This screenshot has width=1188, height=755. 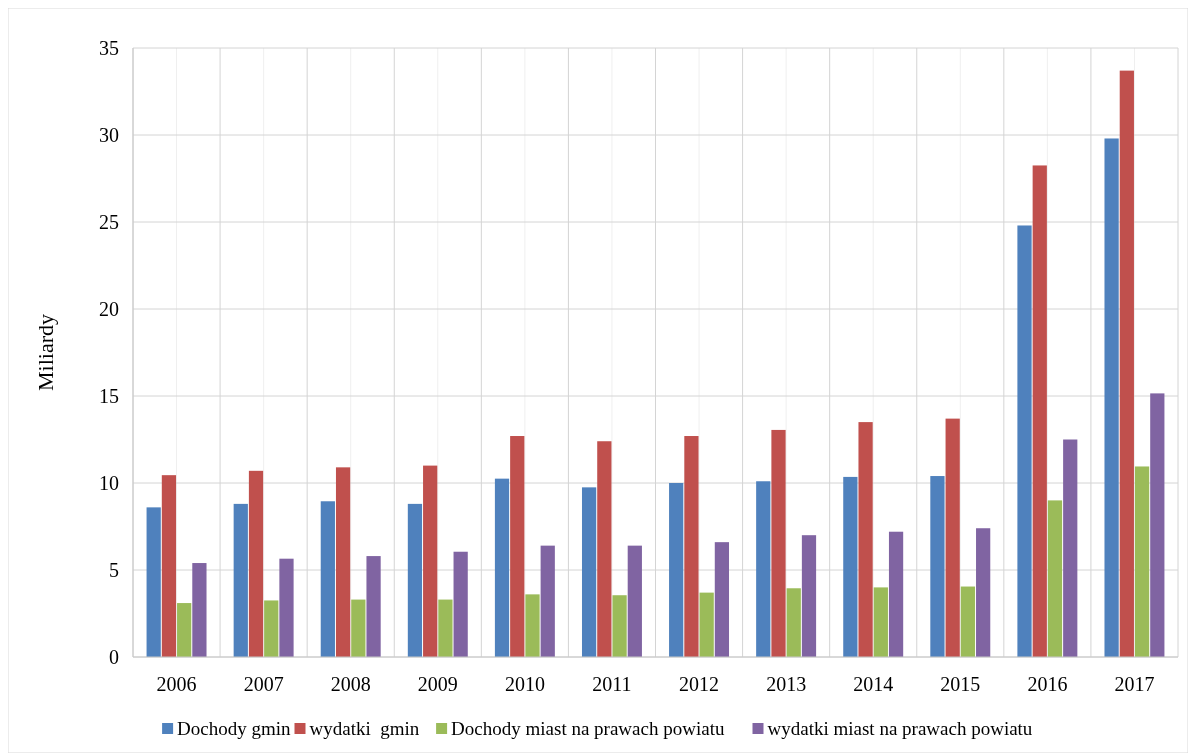 I want to click on x-tick-label: 2008, so click(x=350, y=684).